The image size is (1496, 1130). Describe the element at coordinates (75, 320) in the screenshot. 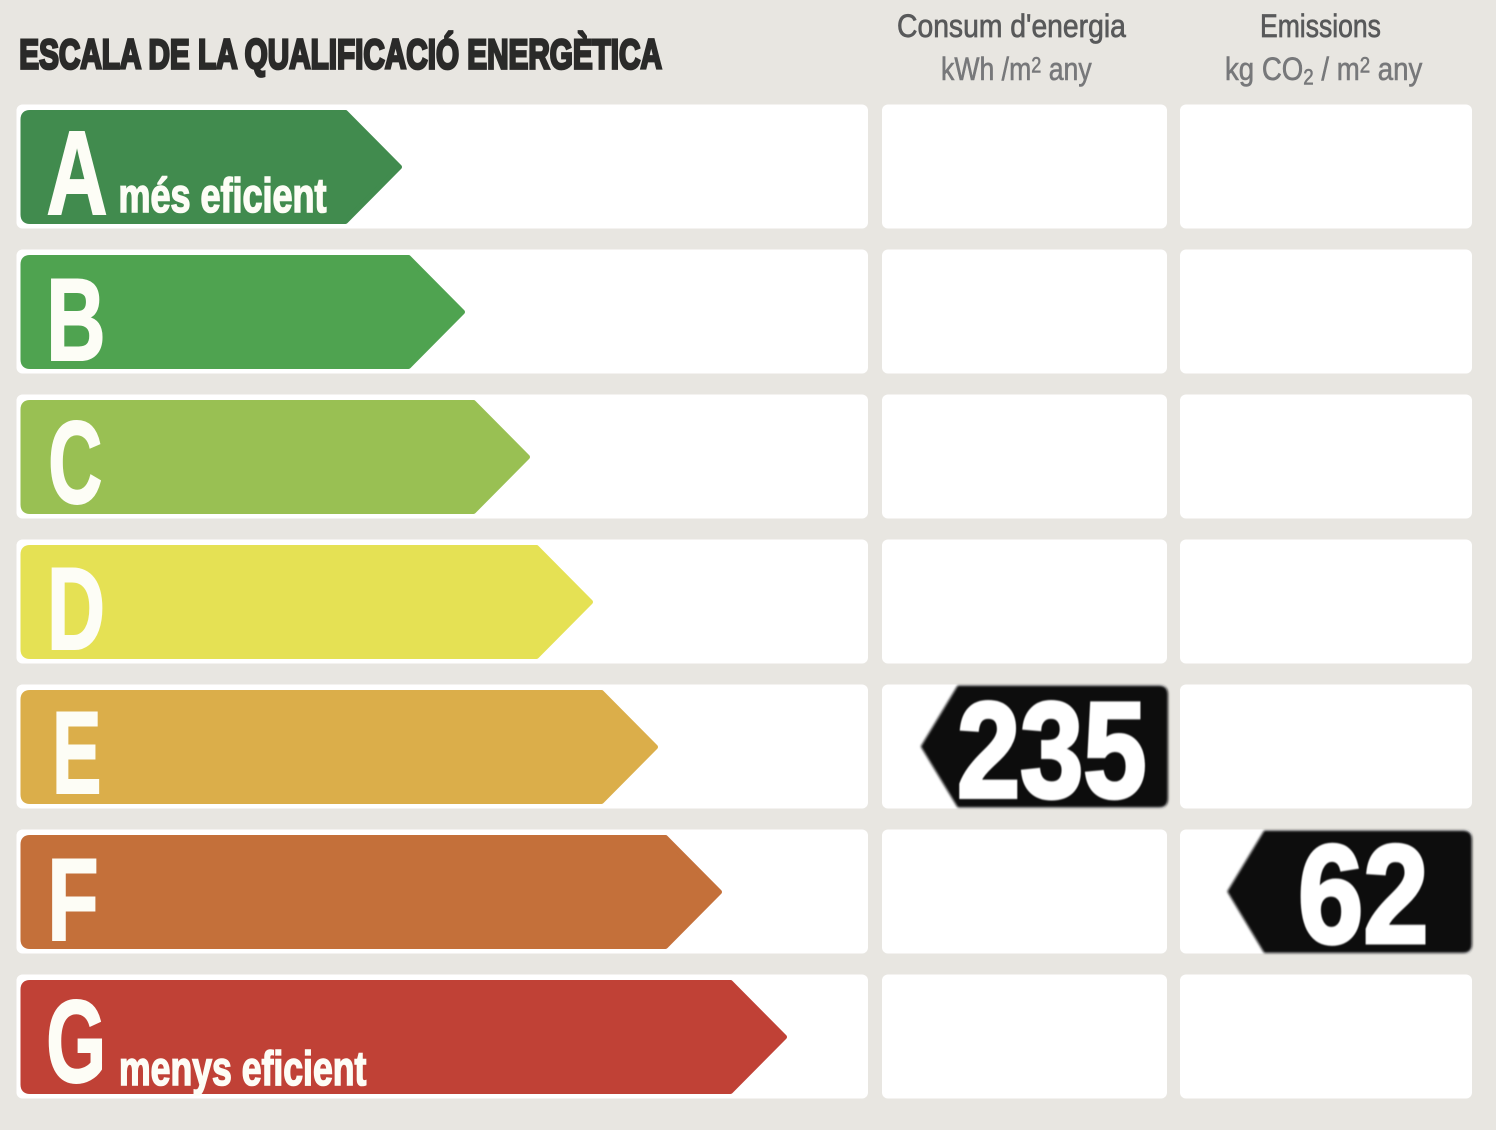

I see `svg-text: B` at that location.